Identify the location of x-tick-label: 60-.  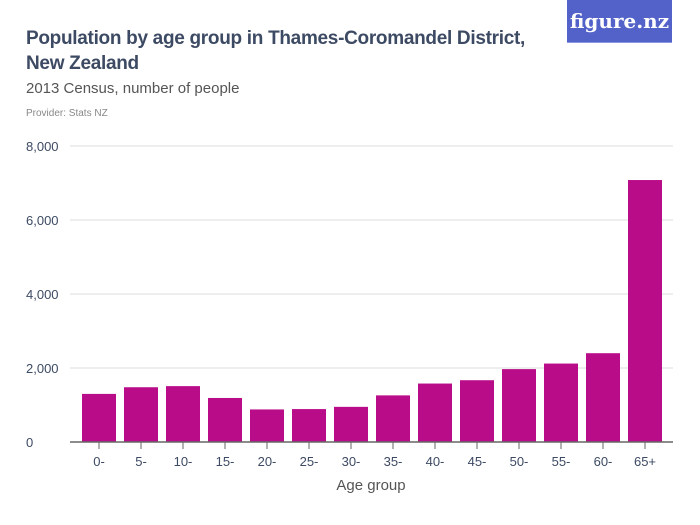
(603, 461).